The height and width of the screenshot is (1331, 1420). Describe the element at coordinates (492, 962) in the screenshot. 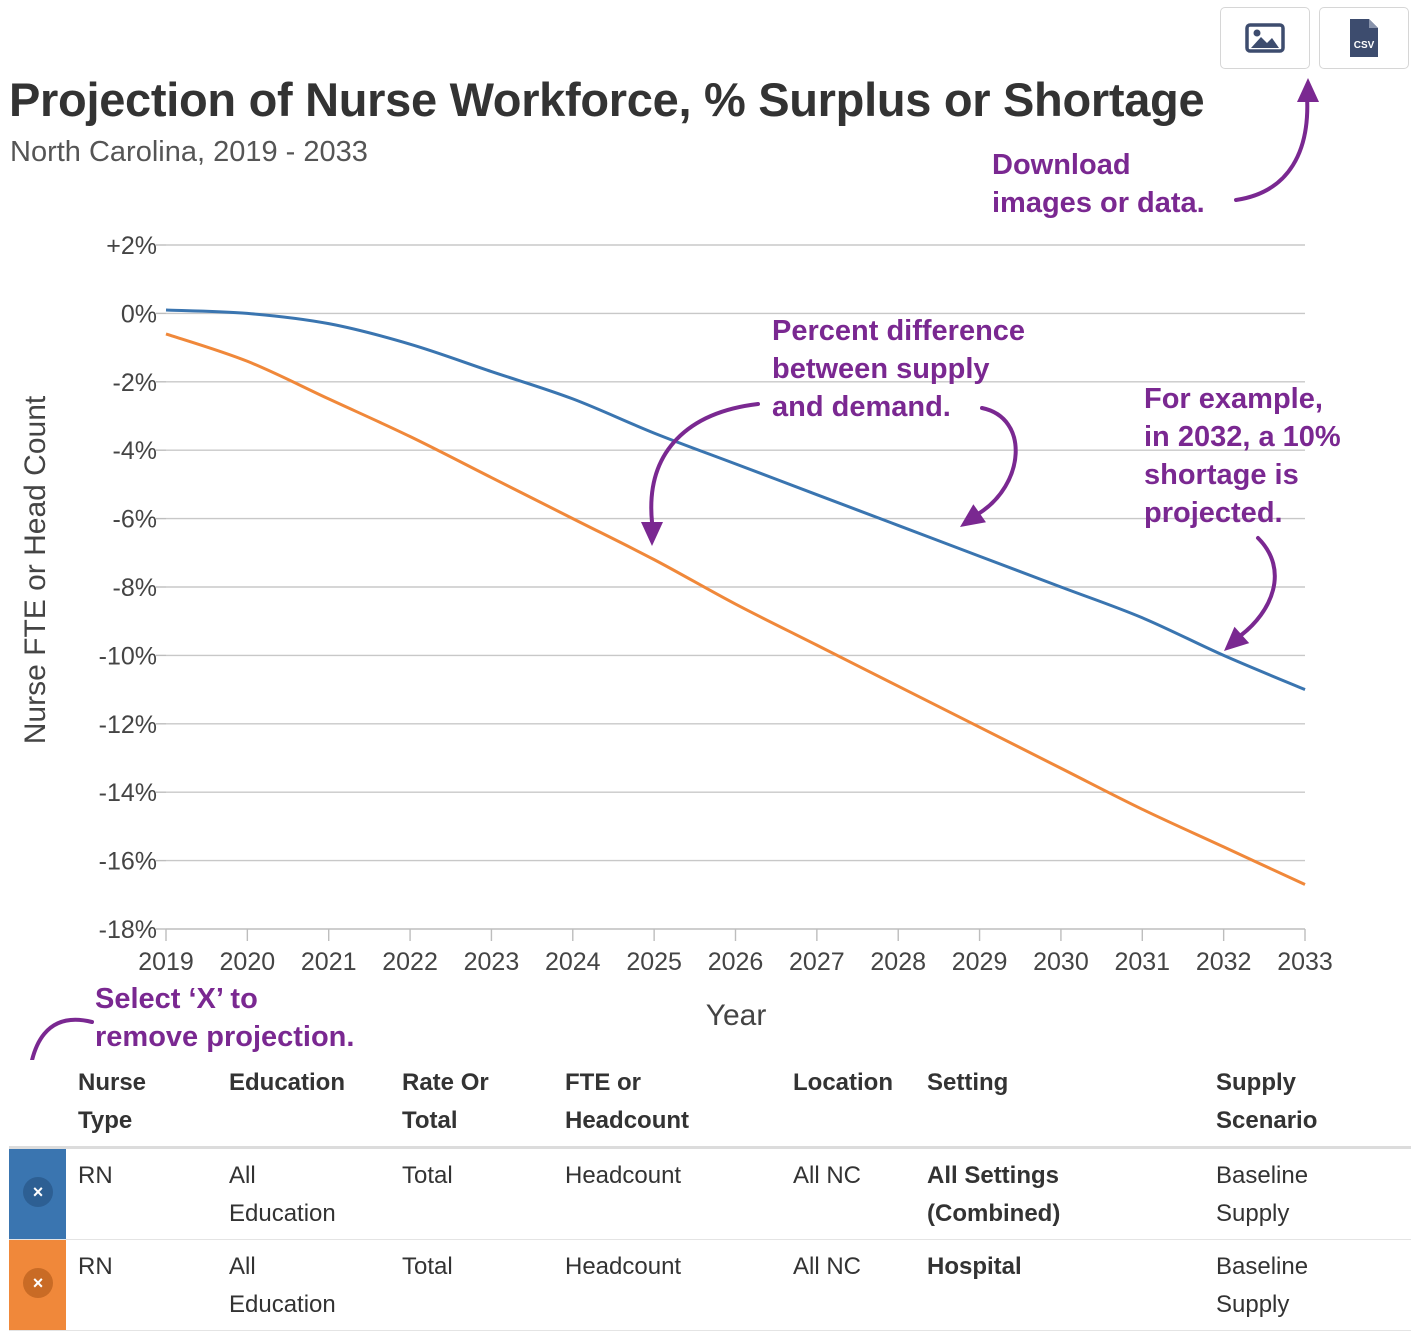

I see `x-tick-label: 2023` at that location.